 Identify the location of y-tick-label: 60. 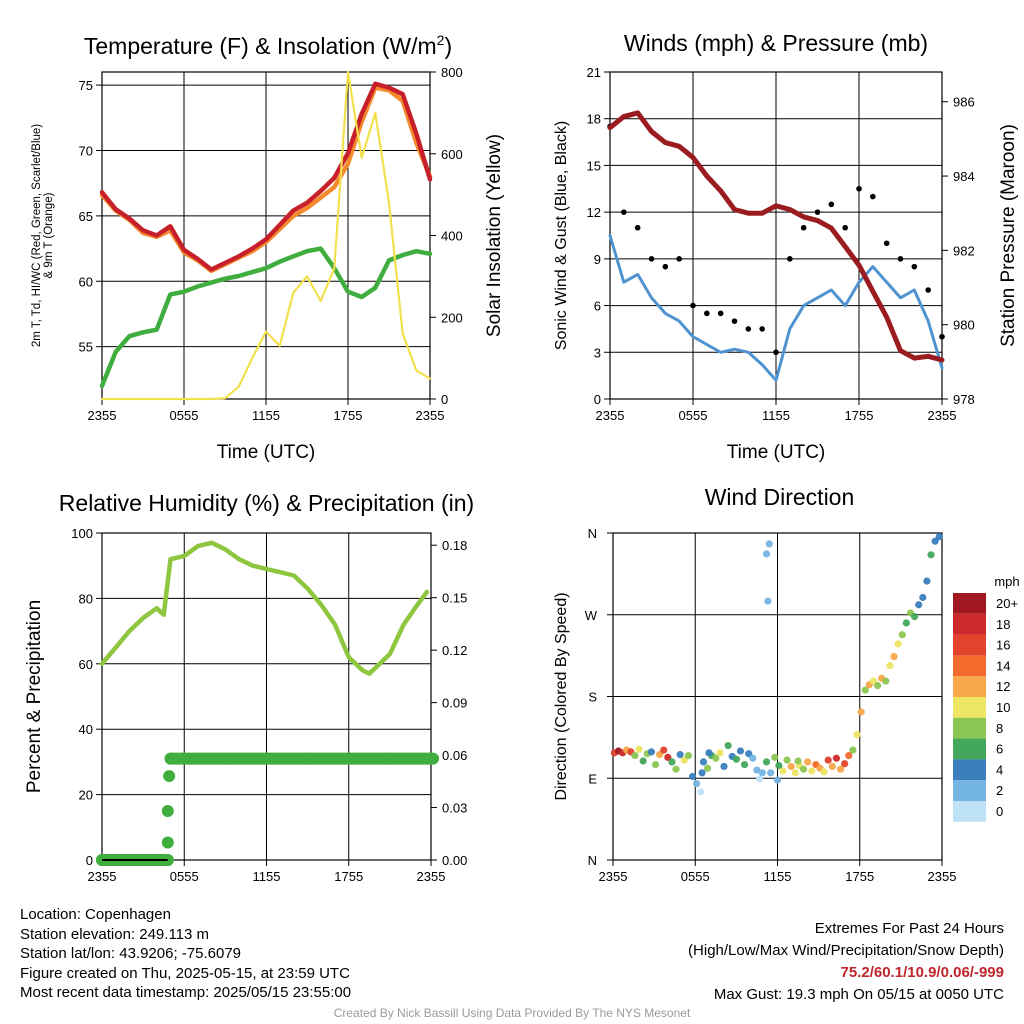
(86, 664).